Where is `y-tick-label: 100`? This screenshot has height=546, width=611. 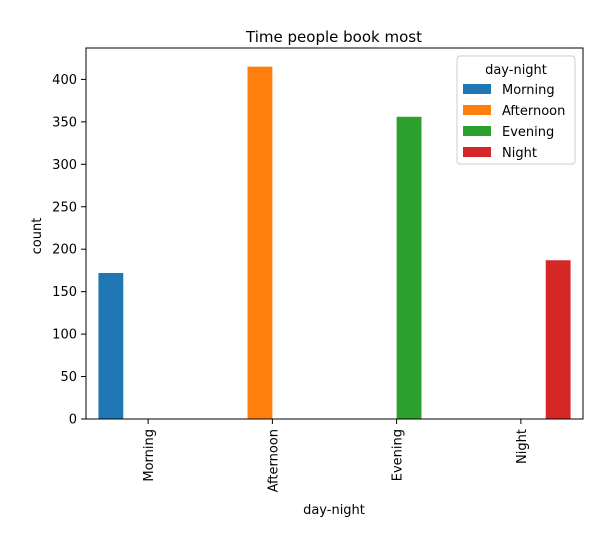
y-tick-label: 100 is located at coordinates (64, 335).